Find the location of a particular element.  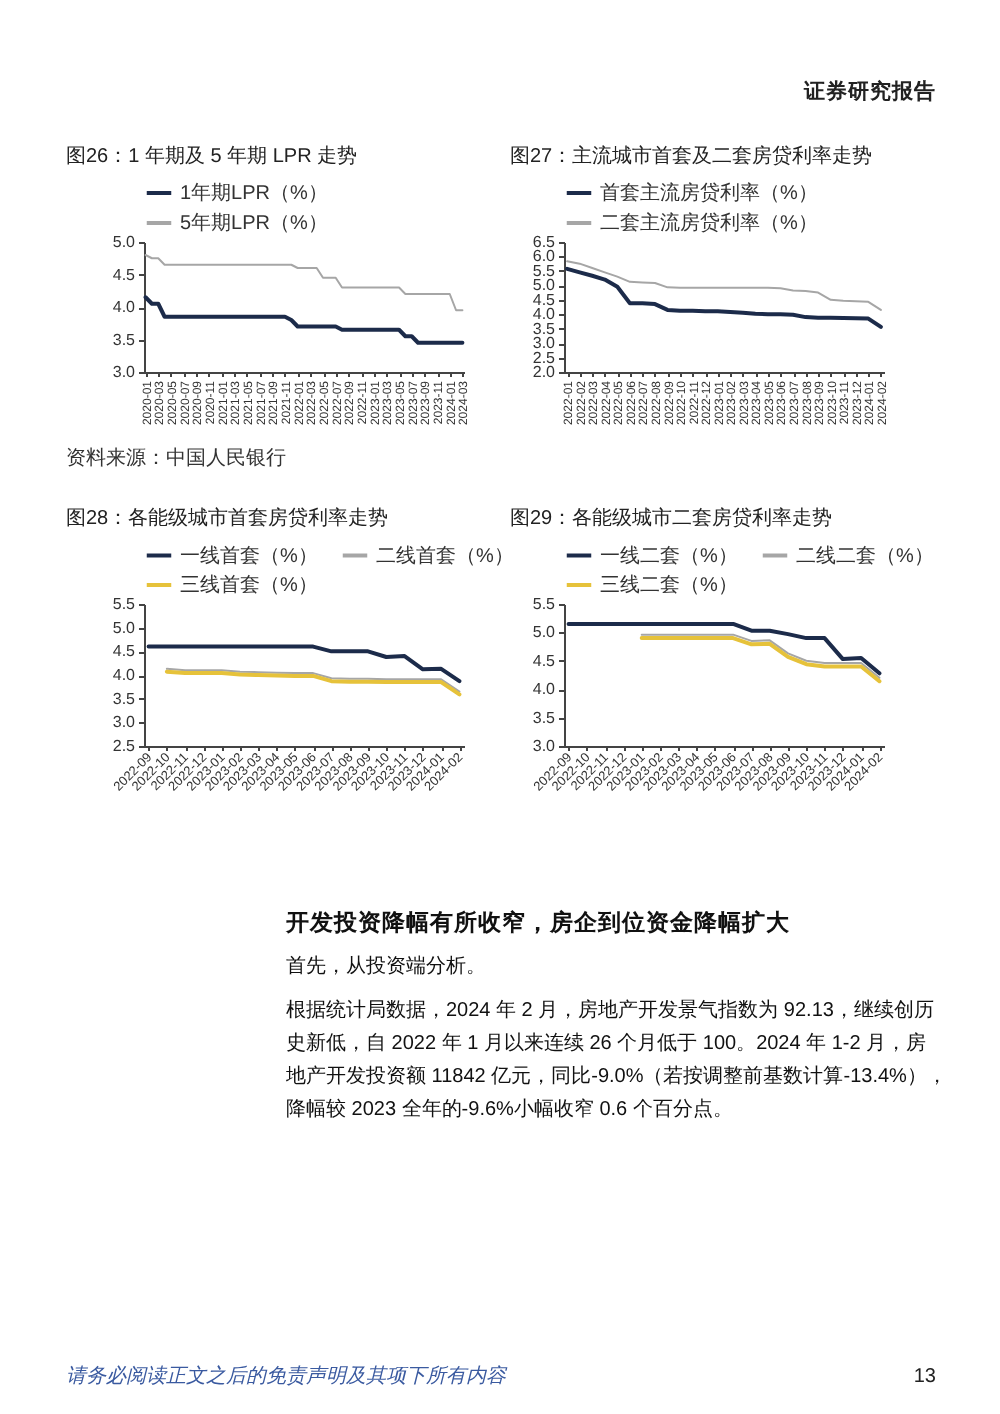

text: 一线二套（%） is located at coordinates (669, 555).